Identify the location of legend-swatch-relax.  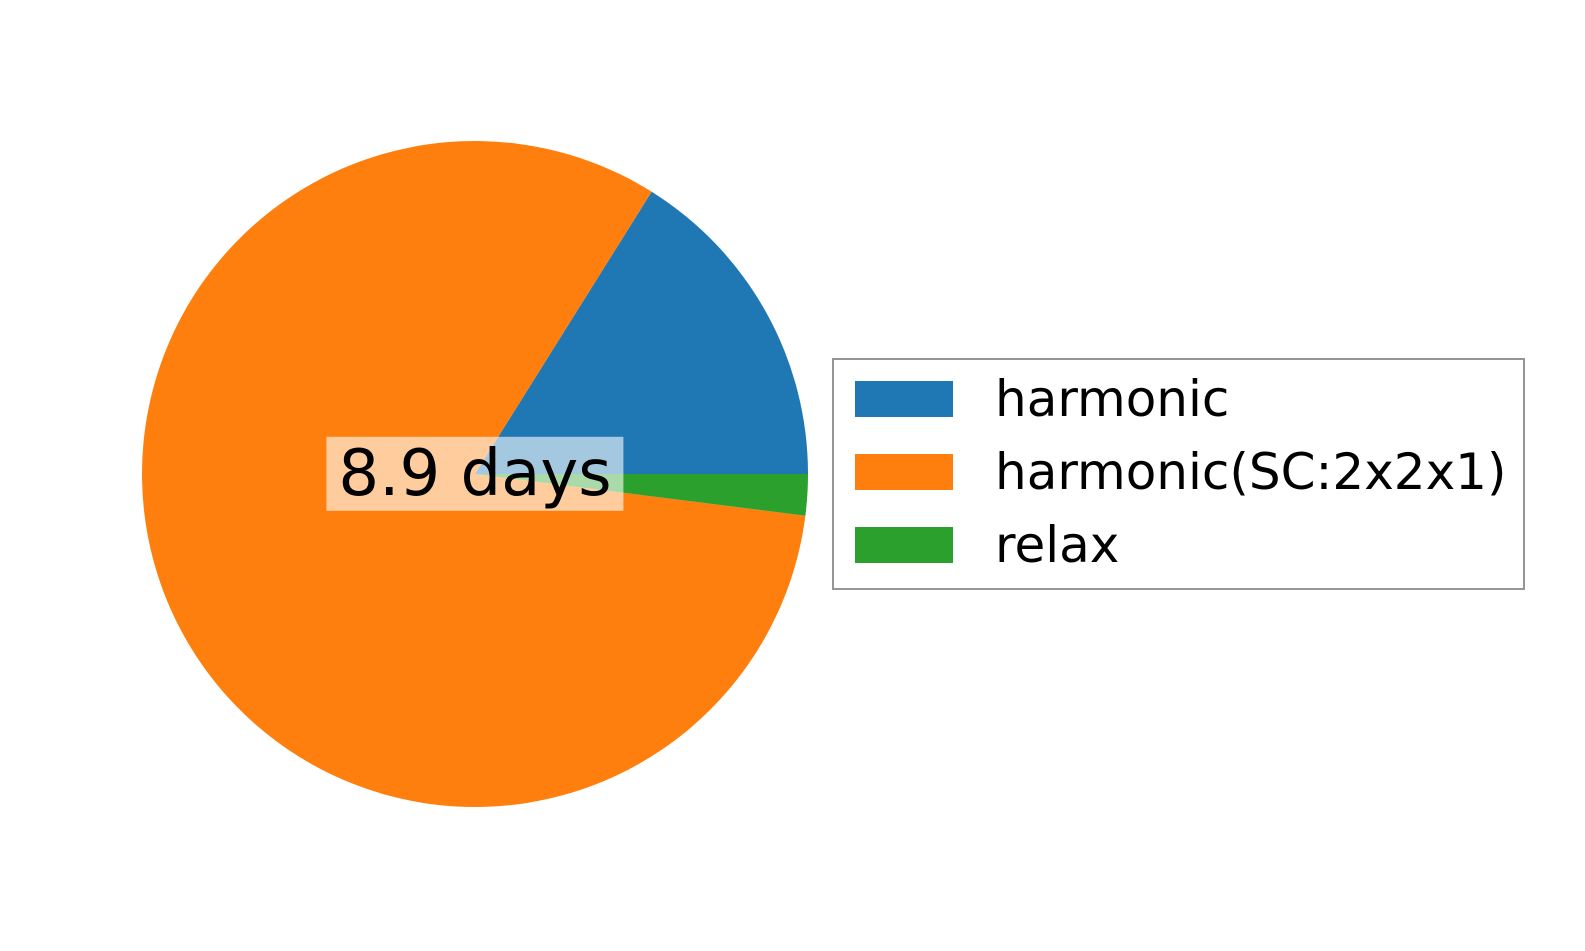
(904, 545).